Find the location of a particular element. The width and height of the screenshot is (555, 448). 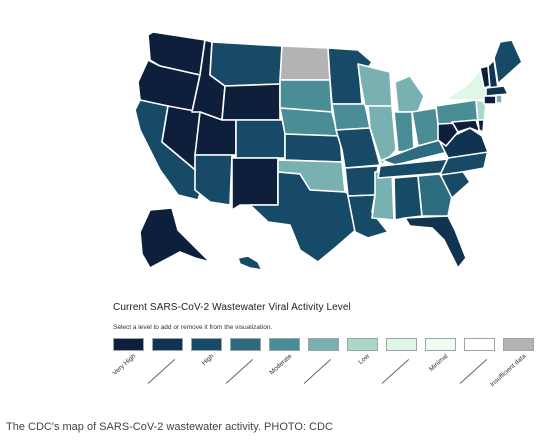

state-wi is located at coordinates (375, 85).